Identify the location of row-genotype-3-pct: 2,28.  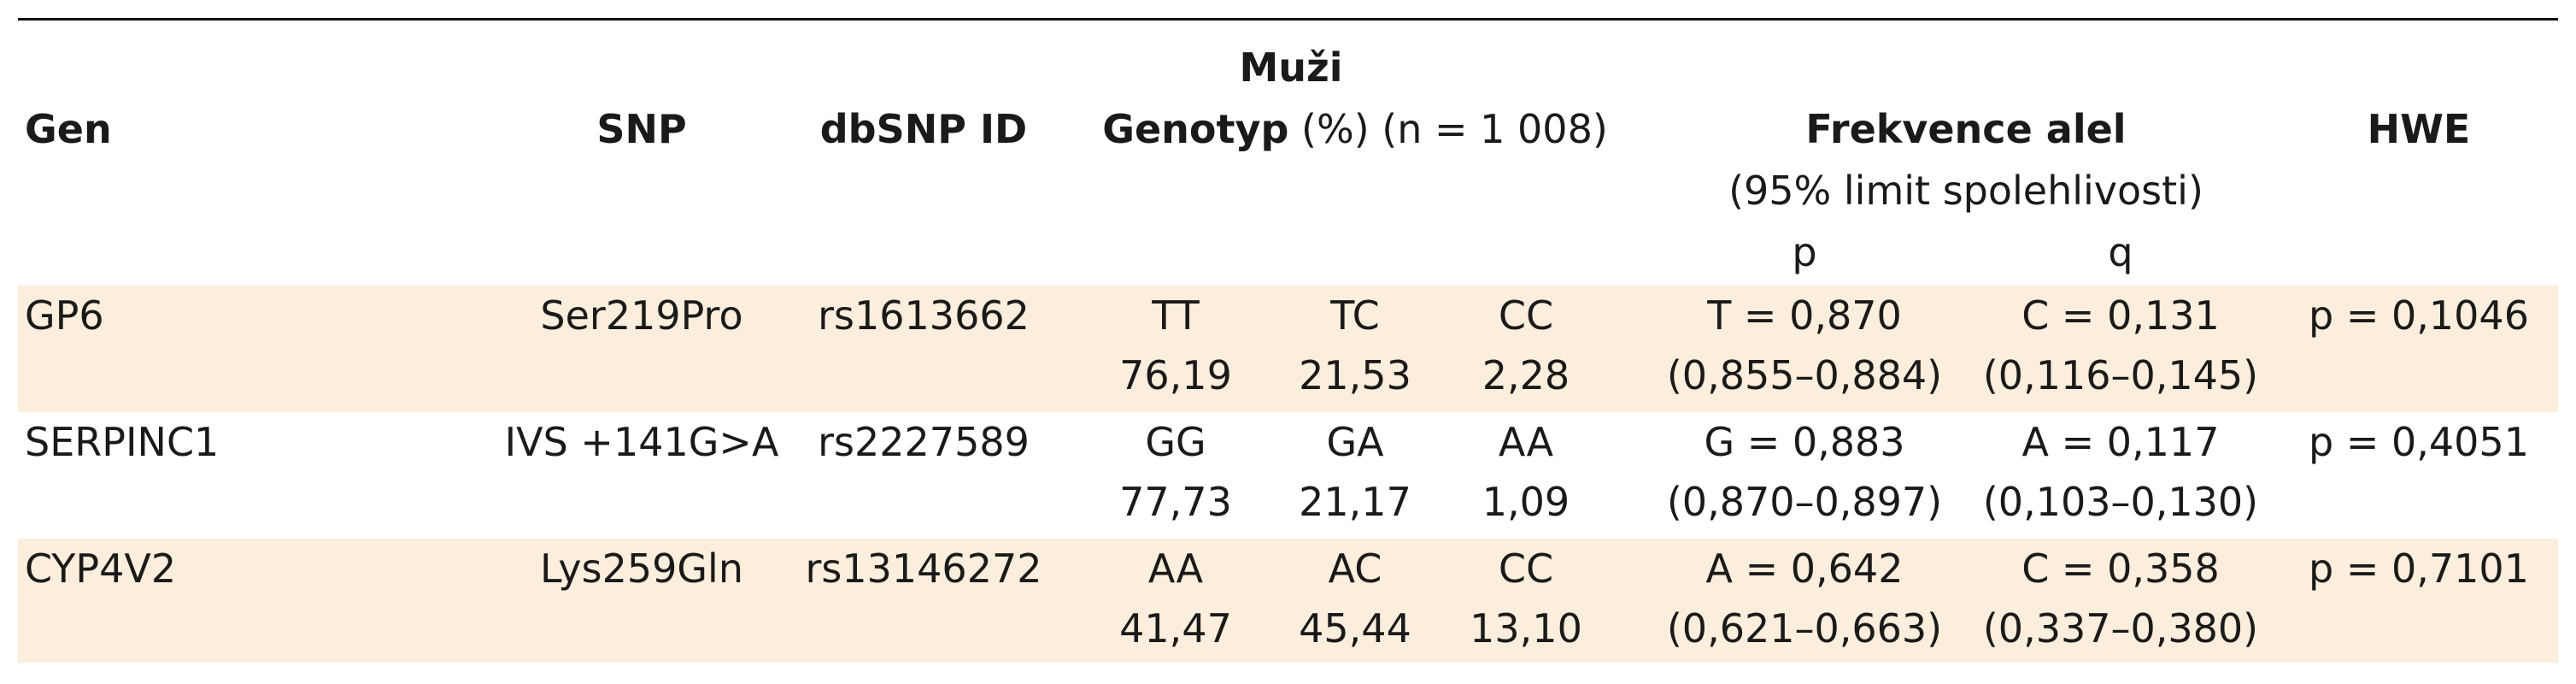
(1526, 375).